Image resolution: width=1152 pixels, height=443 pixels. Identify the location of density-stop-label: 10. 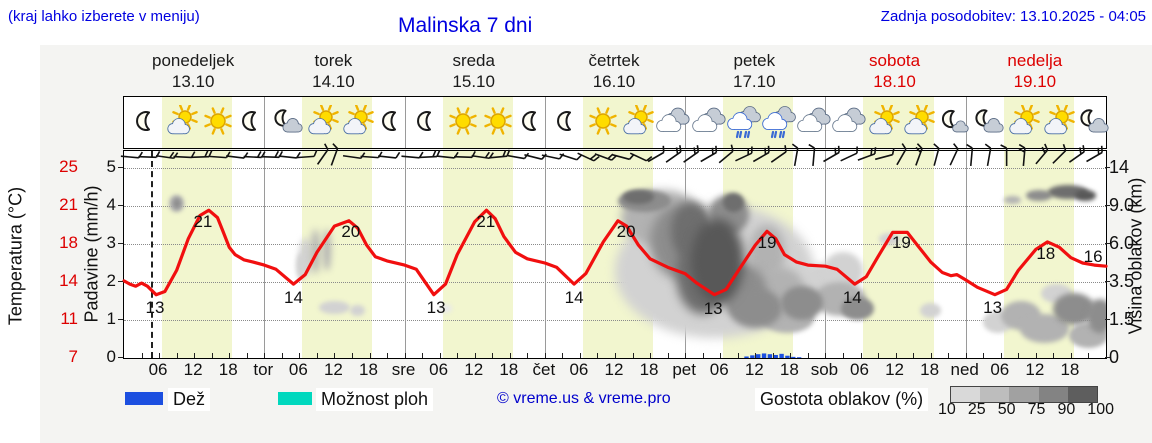
(947, 409).